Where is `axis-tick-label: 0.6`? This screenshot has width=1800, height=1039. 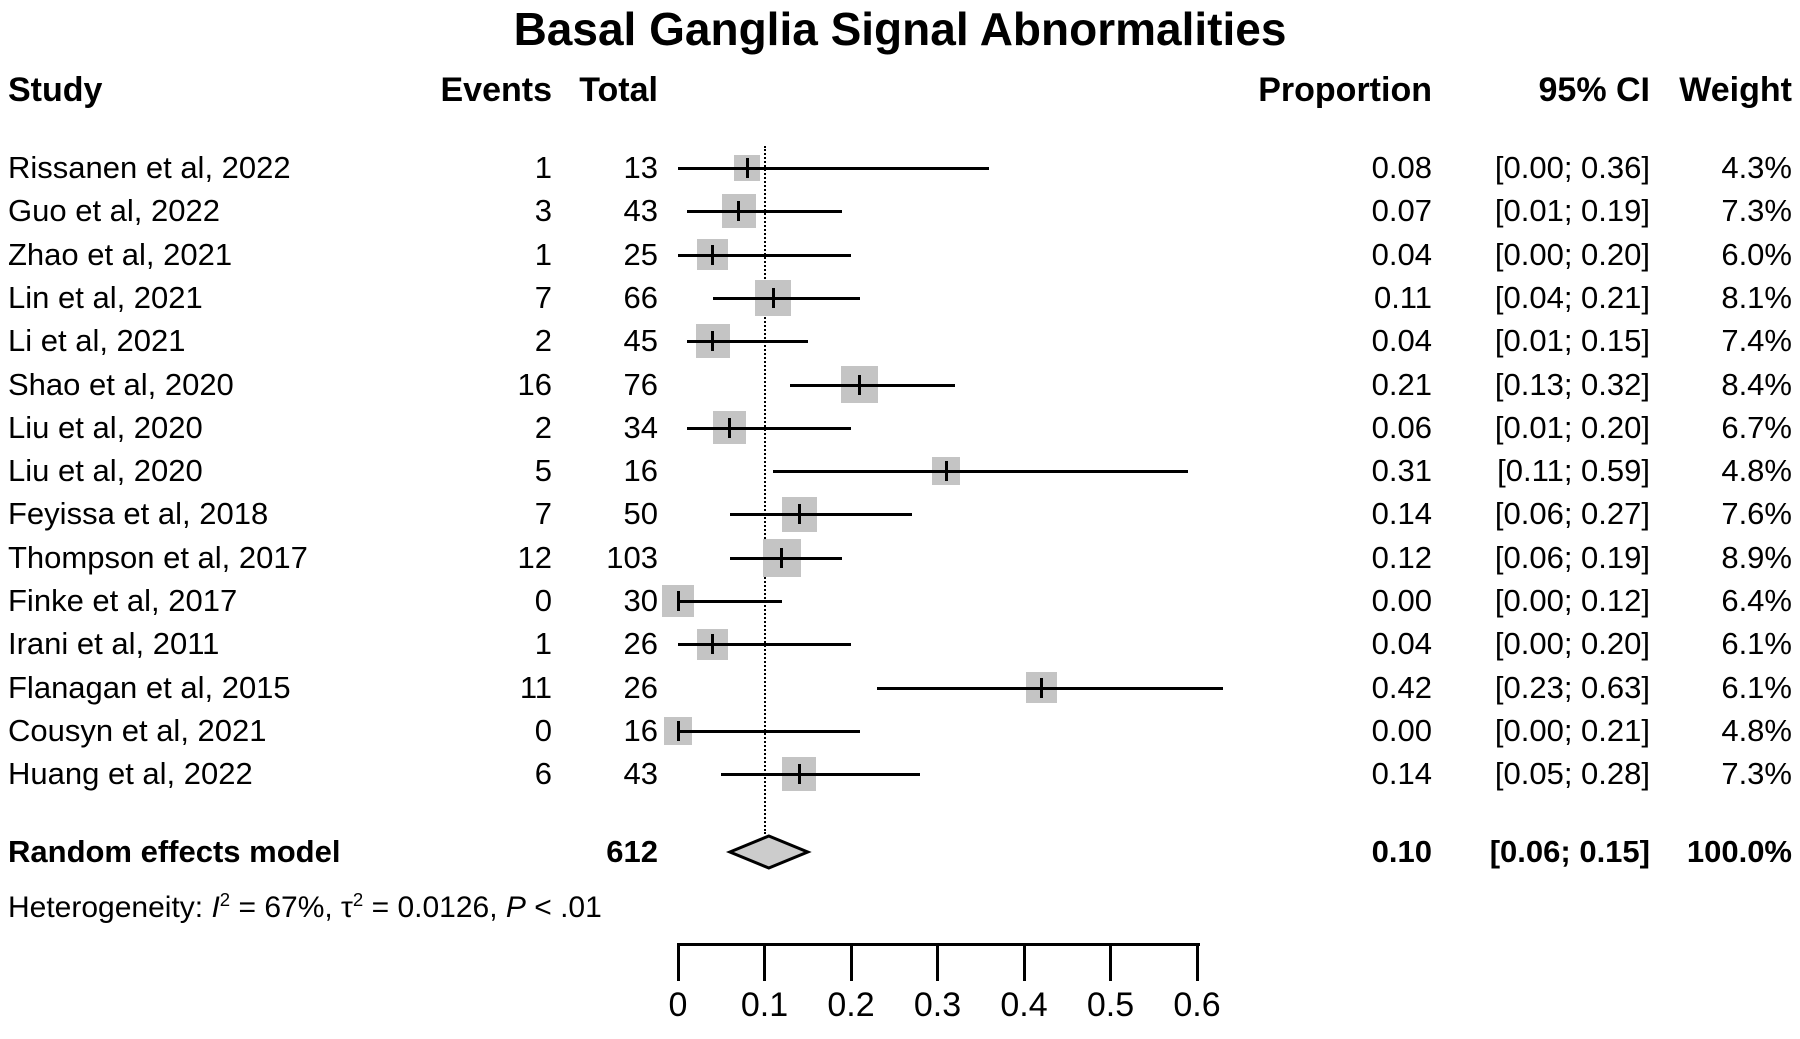
axis-tick-label: 0.6 is located at coordinates (1197, 1005).